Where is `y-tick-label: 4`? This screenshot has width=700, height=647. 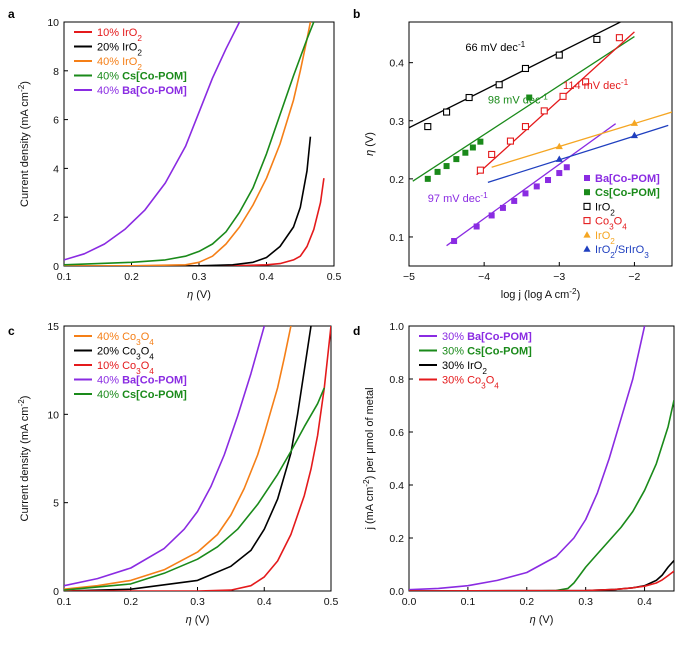 y-tick-label: 4 is located at coordinates (56, 169).